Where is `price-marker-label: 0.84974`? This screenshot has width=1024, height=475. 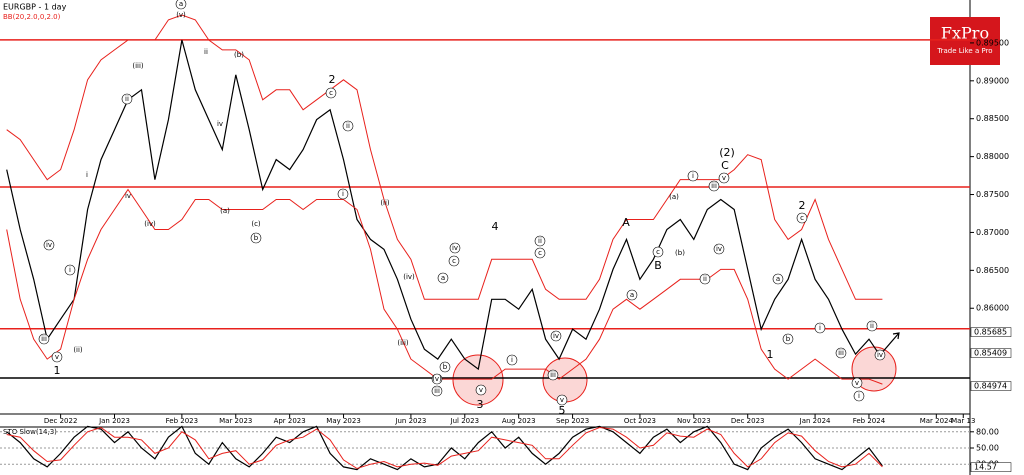 price-marker-label: 0.84974 is located at coordinates (990, 386).